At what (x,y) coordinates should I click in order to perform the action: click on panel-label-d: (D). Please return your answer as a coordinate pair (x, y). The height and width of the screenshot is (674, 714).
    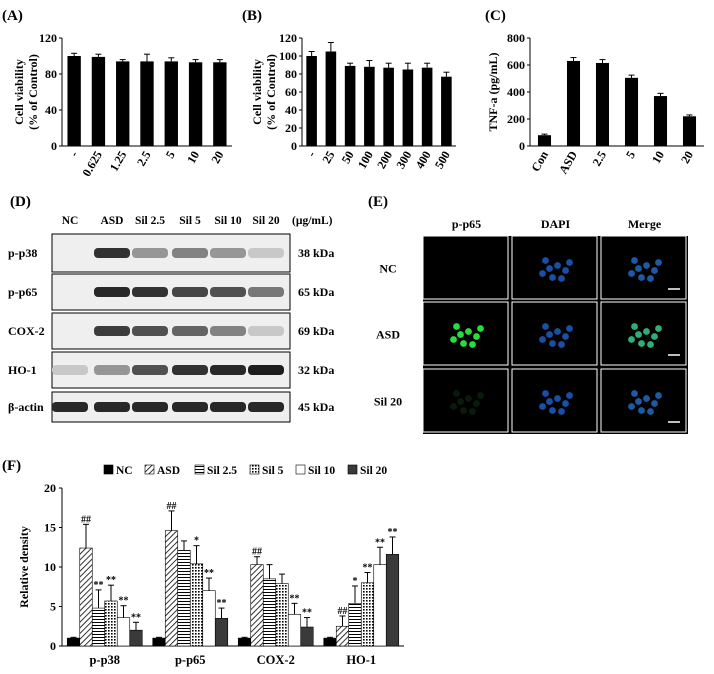
    Looking at the image, I should click on (20, 202).